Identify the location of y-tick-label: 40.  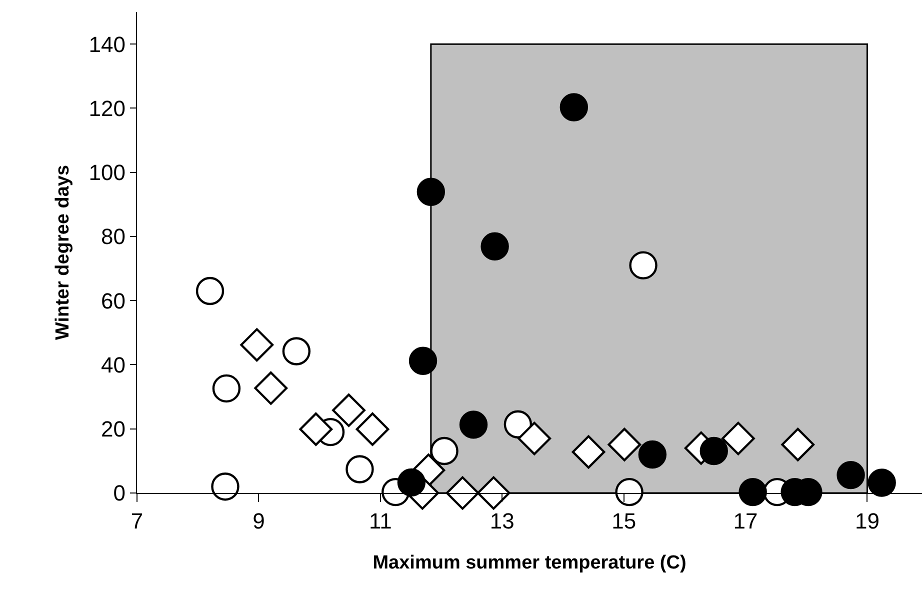
(113, 365).